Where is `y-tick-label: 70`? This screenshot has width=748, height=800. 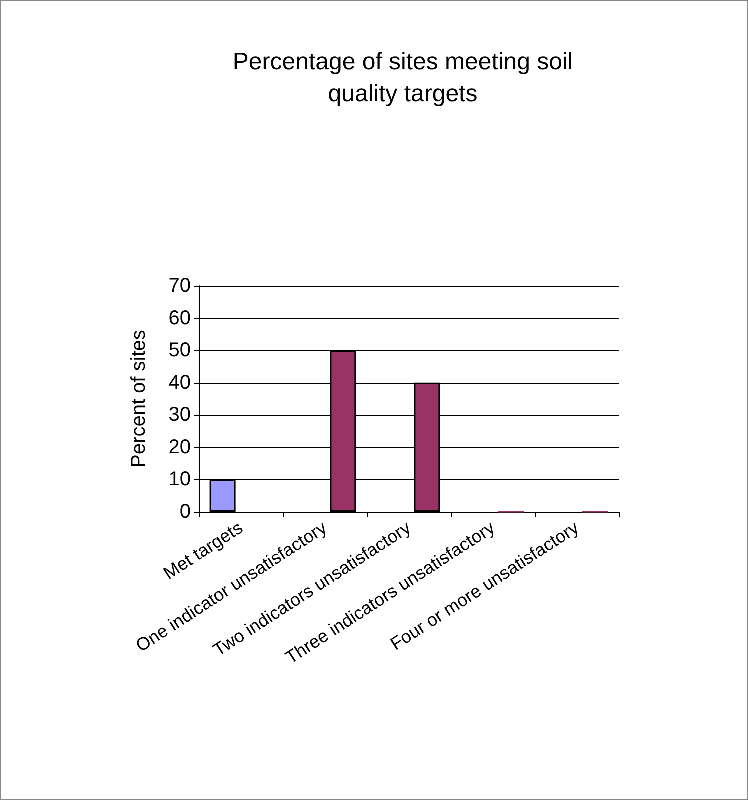
y-tick-label: 70 is located at coordinates (179, 286).